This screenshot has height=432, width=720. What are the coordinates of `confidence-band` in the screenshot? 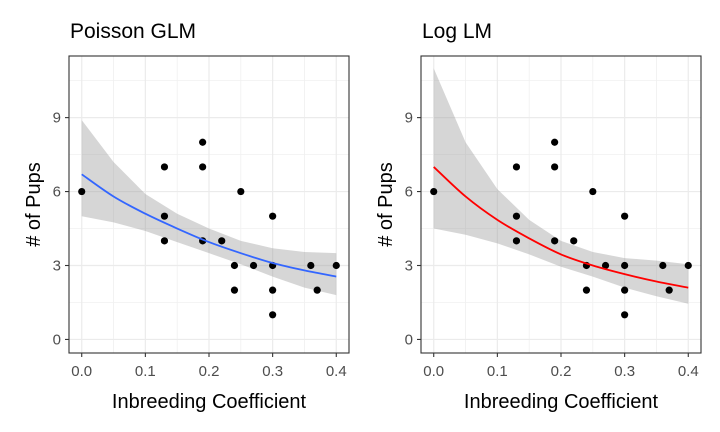 It's located at (209, 208).